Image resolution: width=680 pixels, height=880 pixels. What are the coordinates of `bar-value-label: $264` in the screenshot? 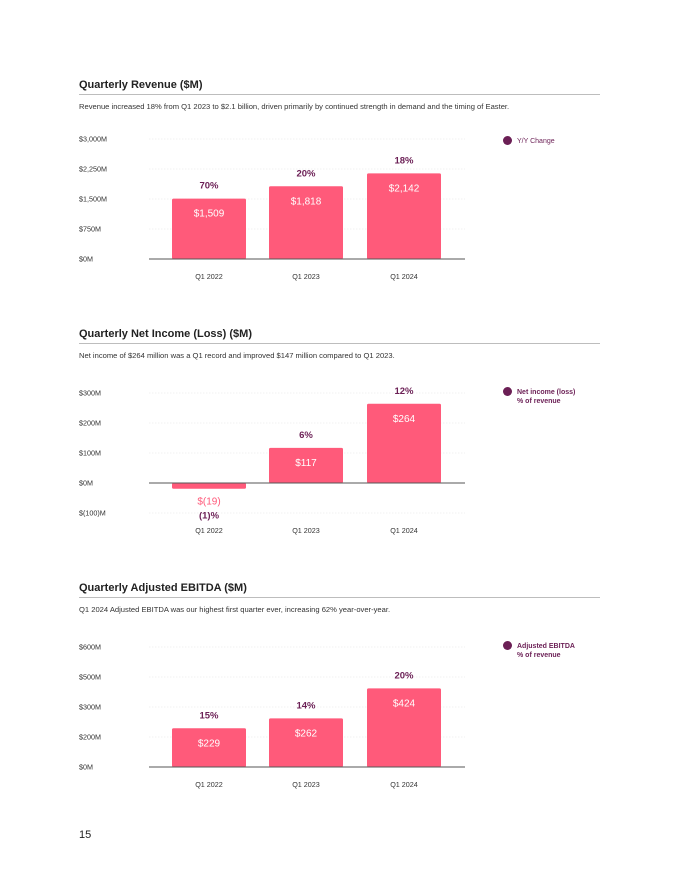 It's located at (404, 419).